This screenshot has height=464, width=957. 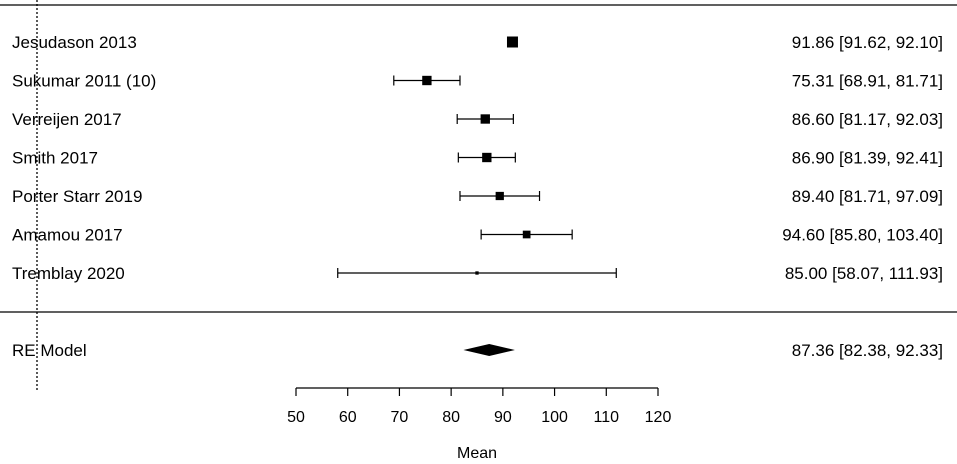 I want to click on study-row: Amamou 2017 94.60 [85.80, 103.40], so click(x=477, y=235).